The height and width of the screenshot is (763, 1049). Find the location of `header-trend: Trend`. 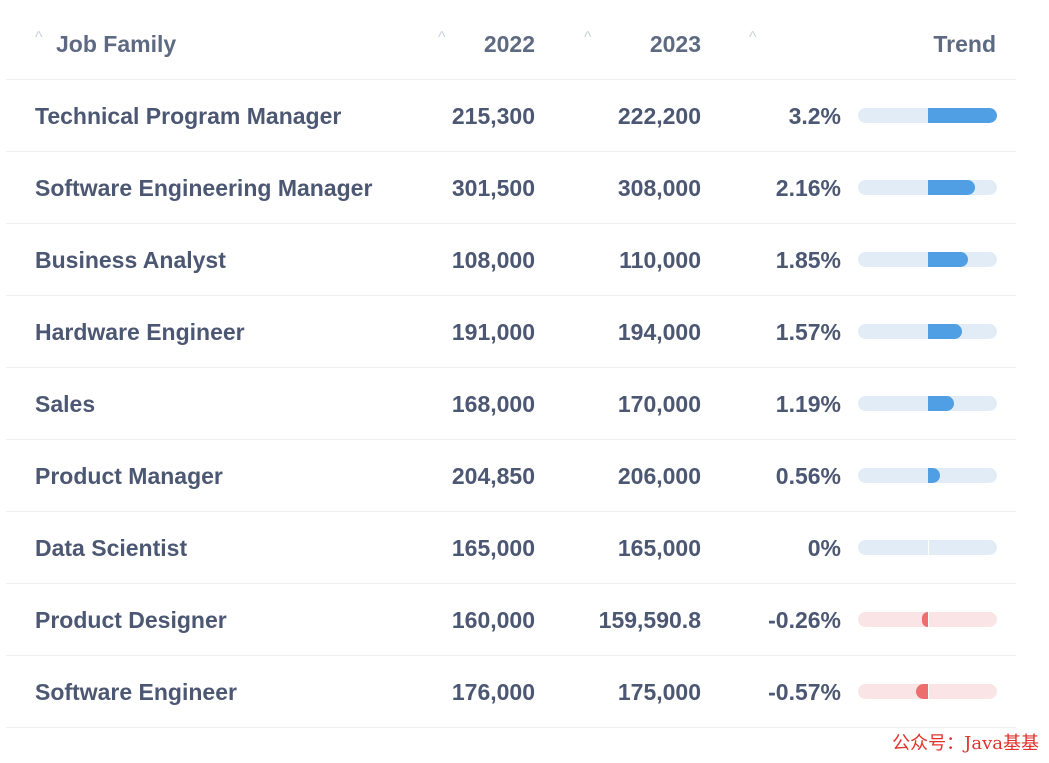

header-trend: Trend is located at coordinates (964, 44).